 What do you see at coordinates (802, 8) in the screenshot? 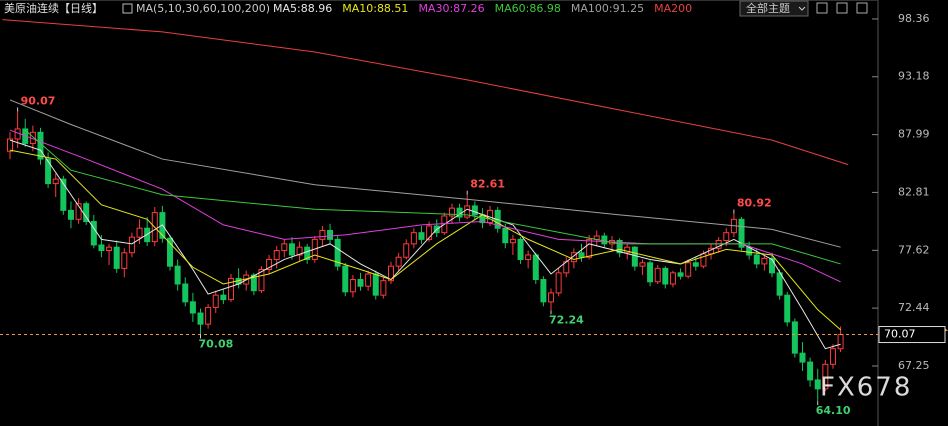
I see `dropdown-arrow` at bounding box center [802, 8].